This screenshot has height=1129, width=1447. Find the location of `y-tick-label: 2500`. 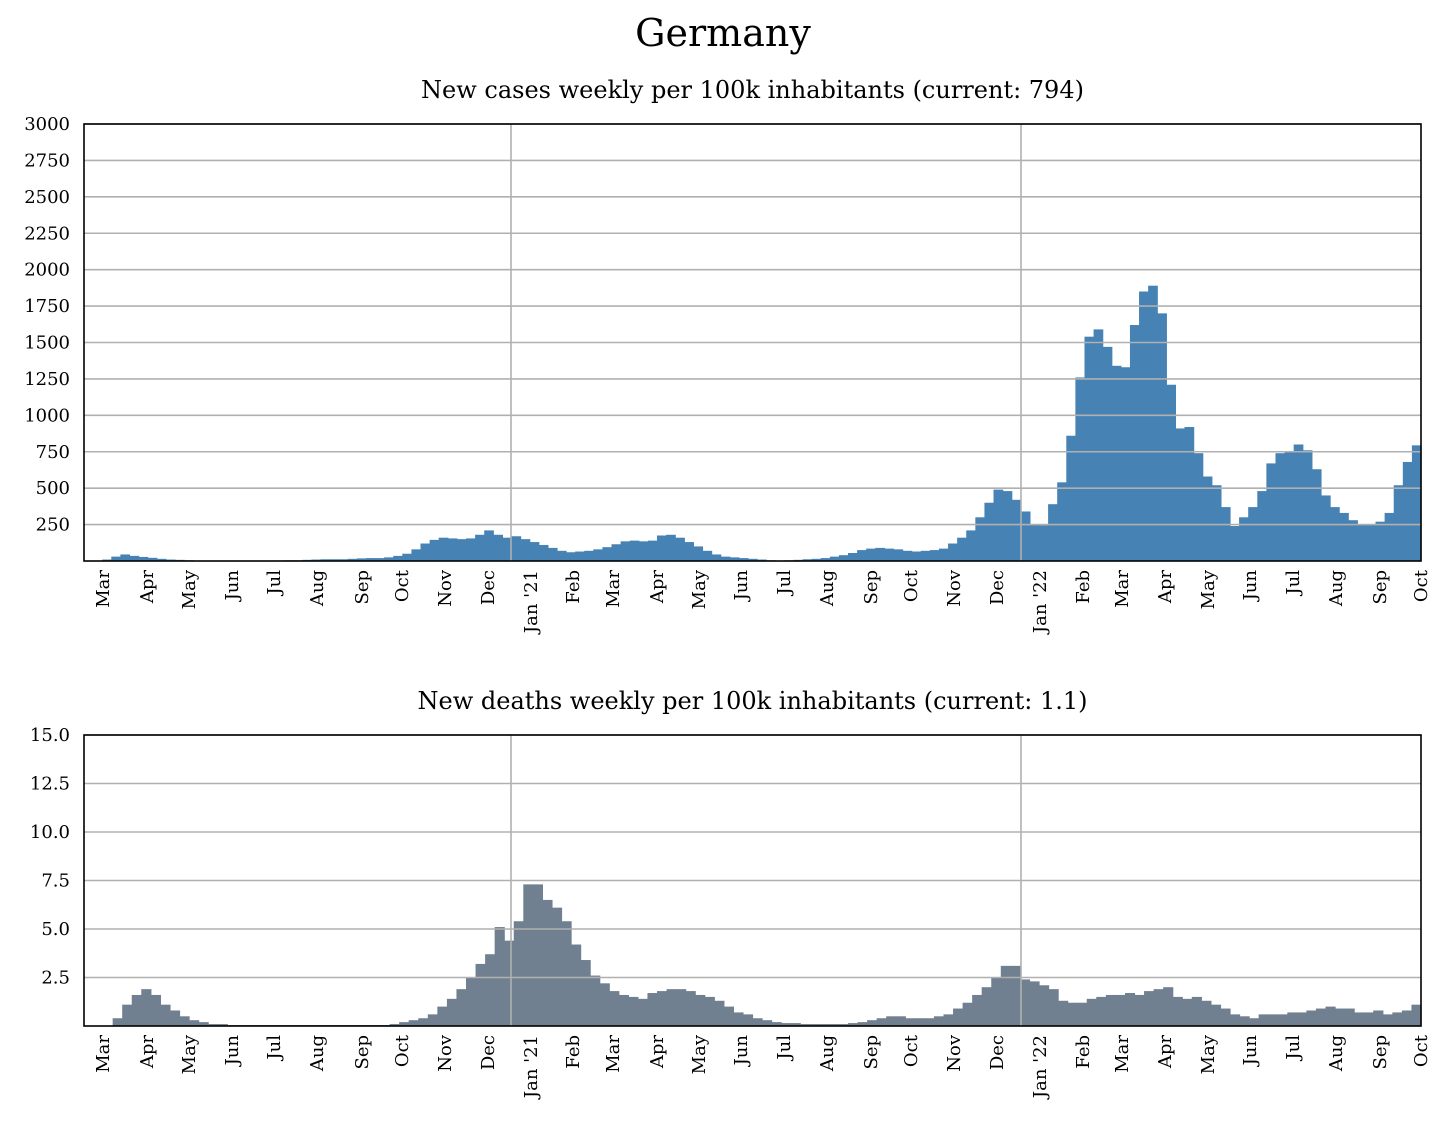

y-tick-label: 2500 is located at coordinates (47, 197).